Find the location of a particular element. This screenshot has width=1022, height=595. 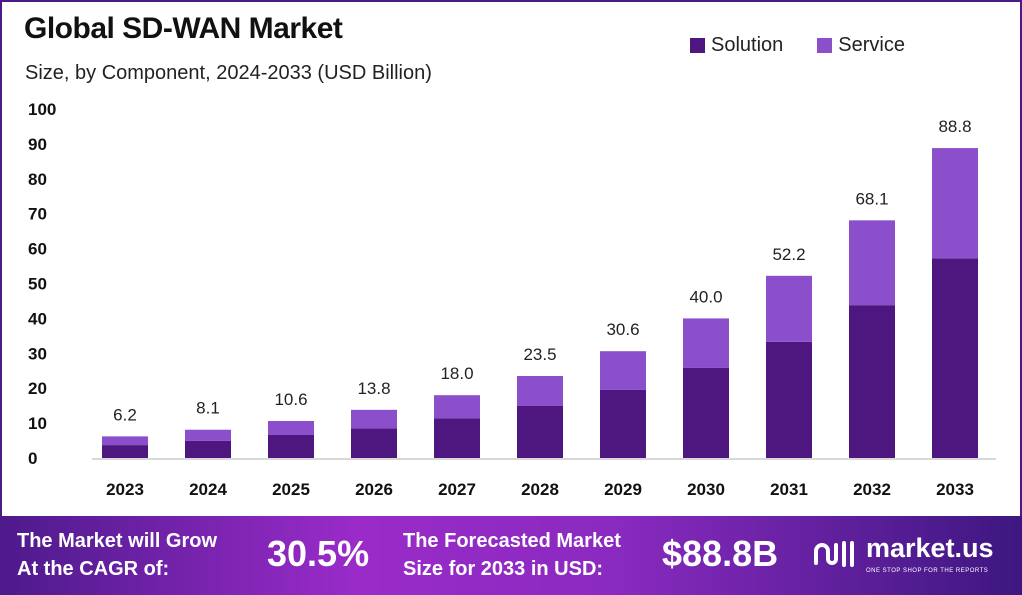

brand-logo: market.us ONE STOP SHOP FOR THE REPORTS is located at coordinates (903, 554).